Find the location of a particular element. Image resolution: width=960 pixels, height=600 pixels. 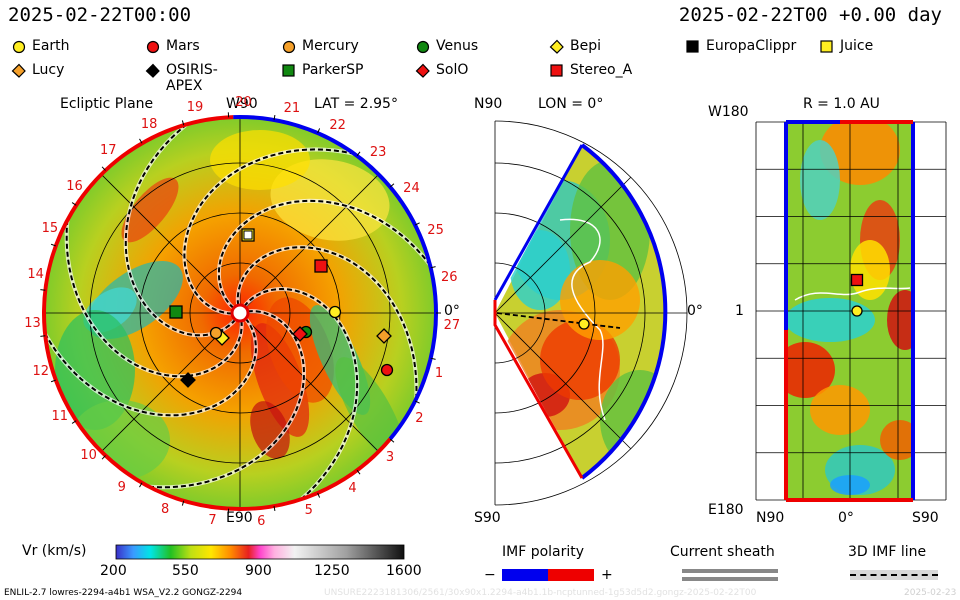

map-x-mid: 0° is located at coordinates (846, 518).